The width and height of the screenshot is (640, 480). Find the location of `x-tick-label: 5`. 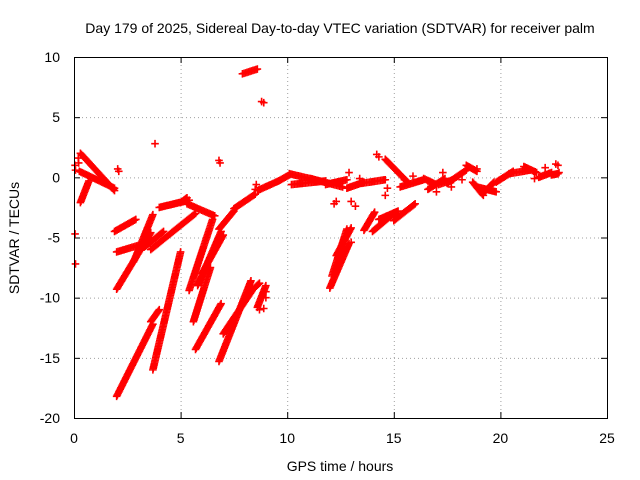

x-tick-label: 5 is located at coordinates (181, 438).